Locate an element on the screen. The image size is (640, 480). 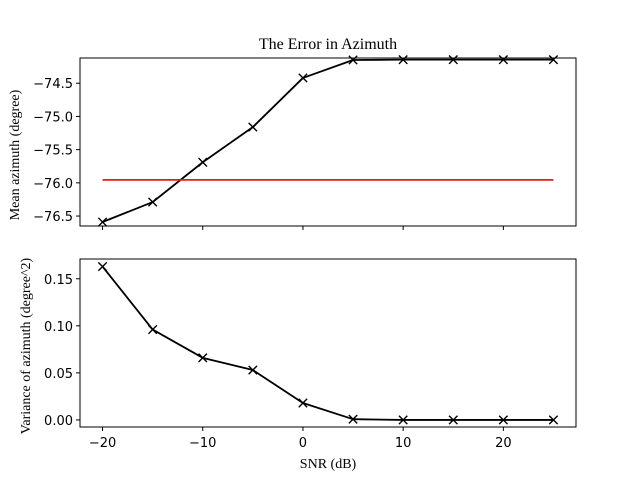
top-y-tick-label: −75.0 is located at coordinates (53, 117).